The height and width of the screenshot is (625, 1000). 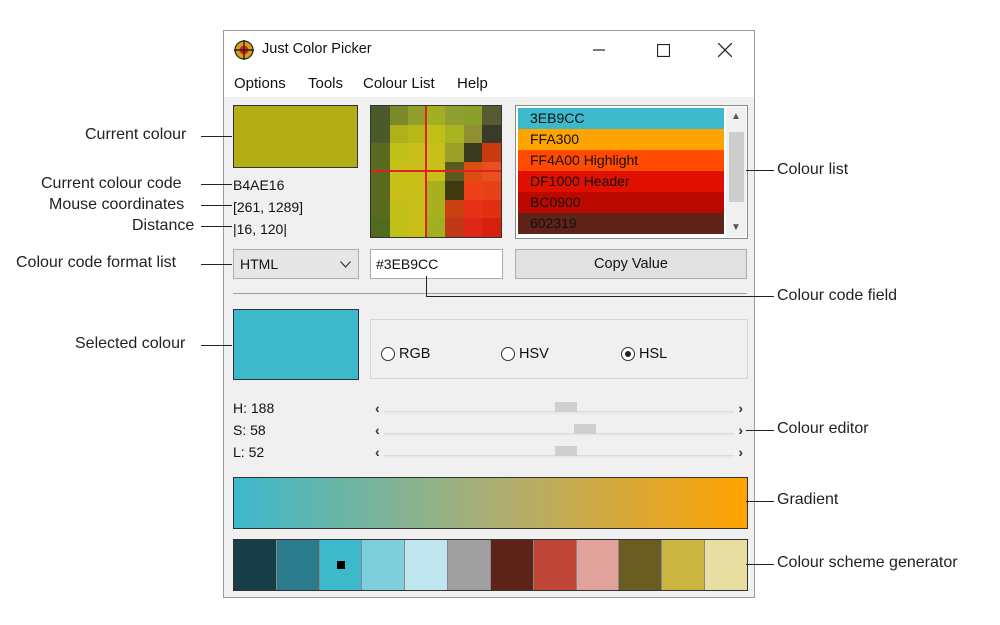 What do you see at coordinates (436, 171) in the screenshot?
I see `crosshair-horizontal` at bounding box center [436, 171].